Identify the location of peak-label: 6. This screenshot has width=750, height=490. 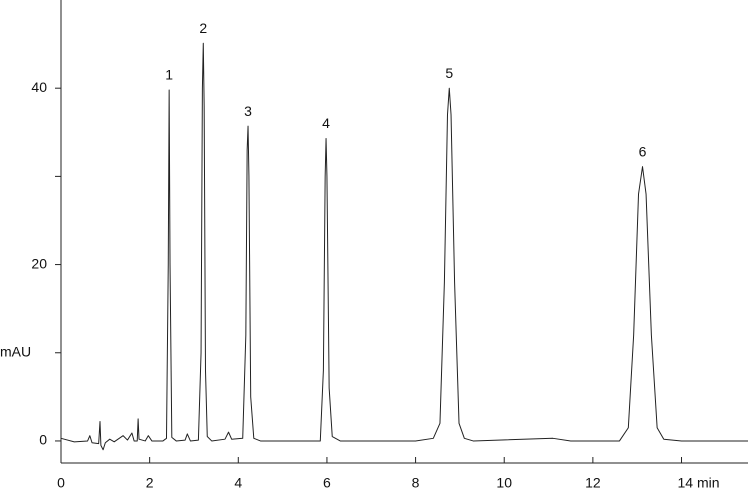
(643, 151).